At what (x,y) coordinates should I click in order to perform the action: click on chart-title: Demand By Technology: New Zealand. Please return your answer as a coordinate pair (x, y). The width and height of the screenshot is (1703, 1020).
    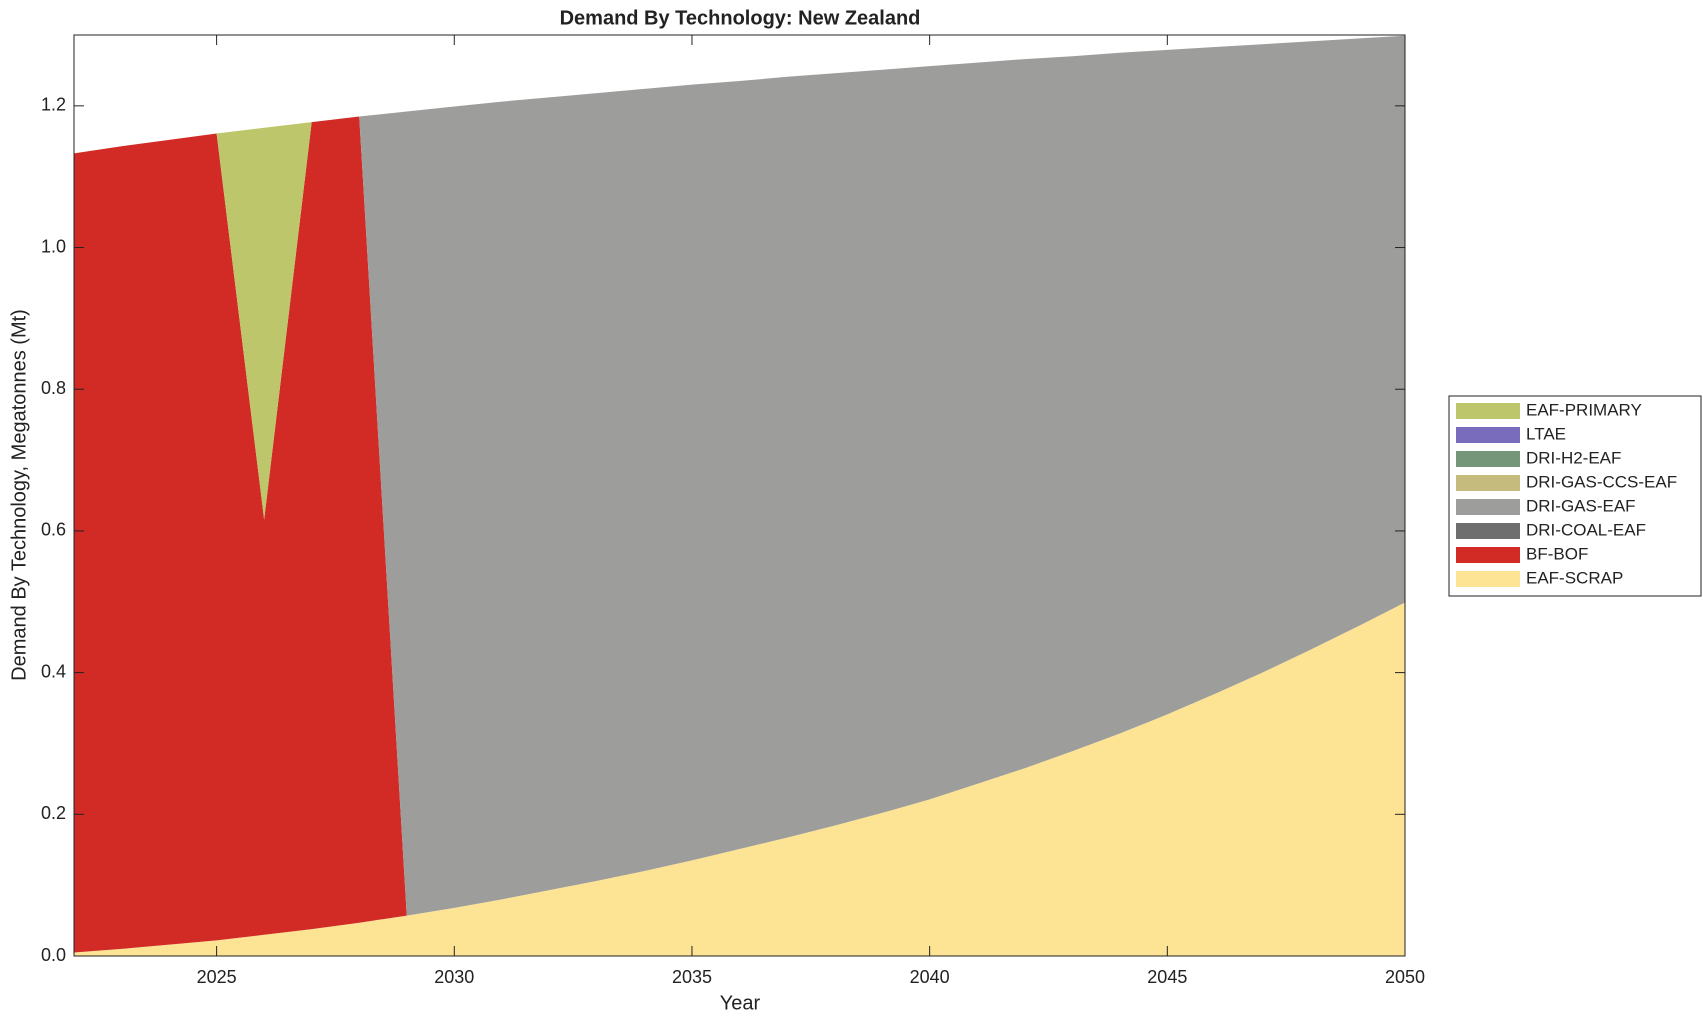
    Looking at the image, I should click on (740, 18).